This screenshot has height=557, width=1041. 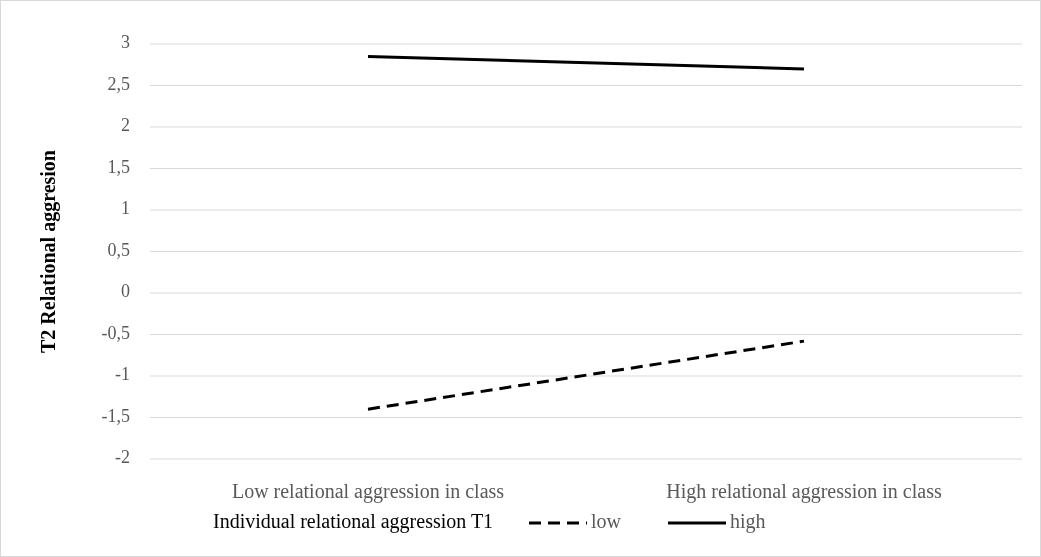 What do you see at coordinates (48, 251) in the screenshot?
I see `y-axis-title: T2 Relational aggresion` at bounding box center [48, 251].